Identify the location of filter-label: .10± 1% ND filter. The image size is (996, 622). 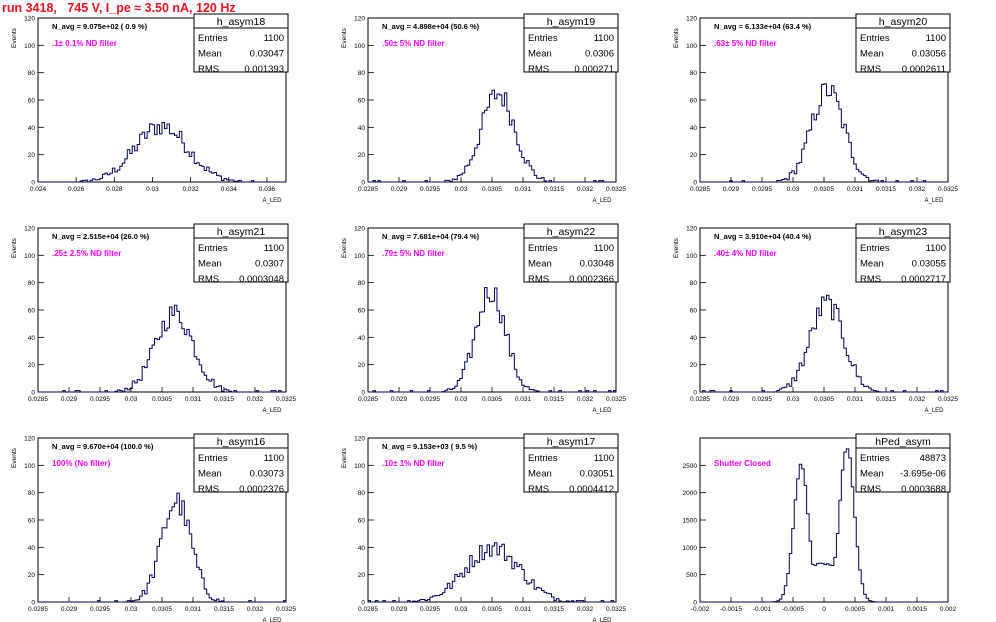
(413, 463).